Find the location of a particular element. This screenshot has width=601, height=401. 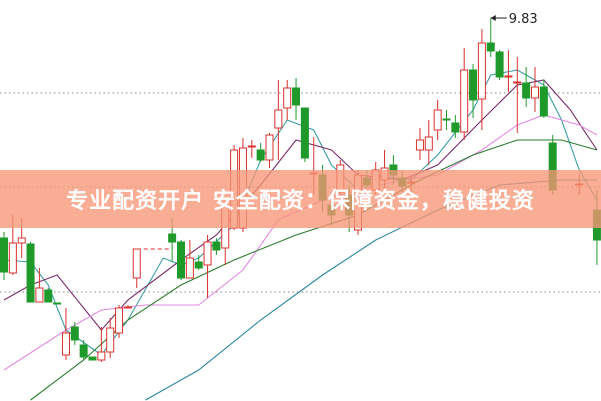

high-annotation: 9.83 is located at coordinates (514, 19).